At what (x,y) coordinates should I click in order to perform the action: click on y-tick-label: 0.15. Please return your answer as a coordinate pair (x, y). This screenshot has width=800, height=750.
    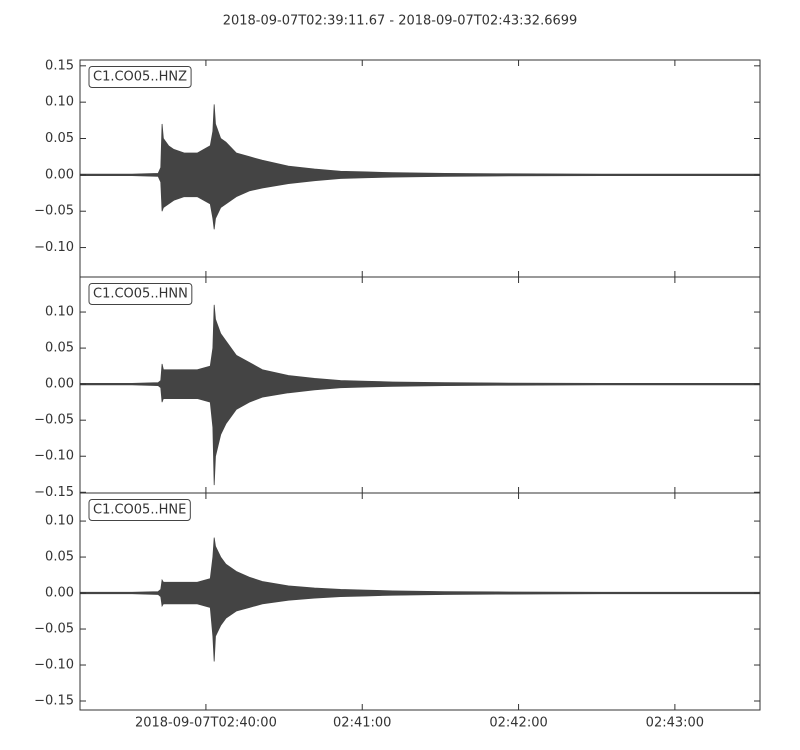
    Looking at the image, I should click on (59, 65).